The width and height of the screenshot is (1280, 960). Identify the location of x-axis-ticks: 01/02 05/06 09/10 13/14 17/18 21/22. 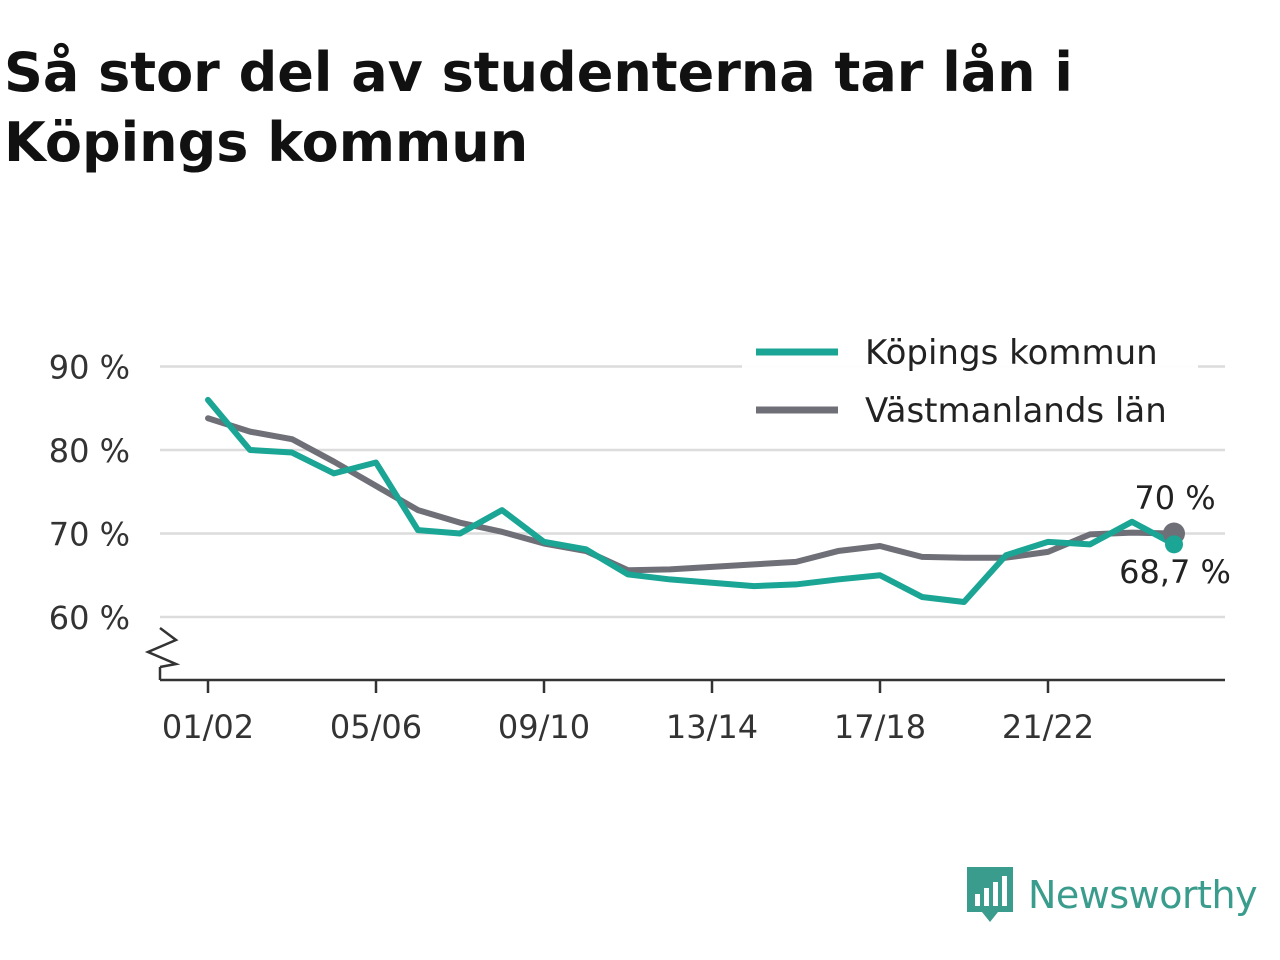
(628, 713).